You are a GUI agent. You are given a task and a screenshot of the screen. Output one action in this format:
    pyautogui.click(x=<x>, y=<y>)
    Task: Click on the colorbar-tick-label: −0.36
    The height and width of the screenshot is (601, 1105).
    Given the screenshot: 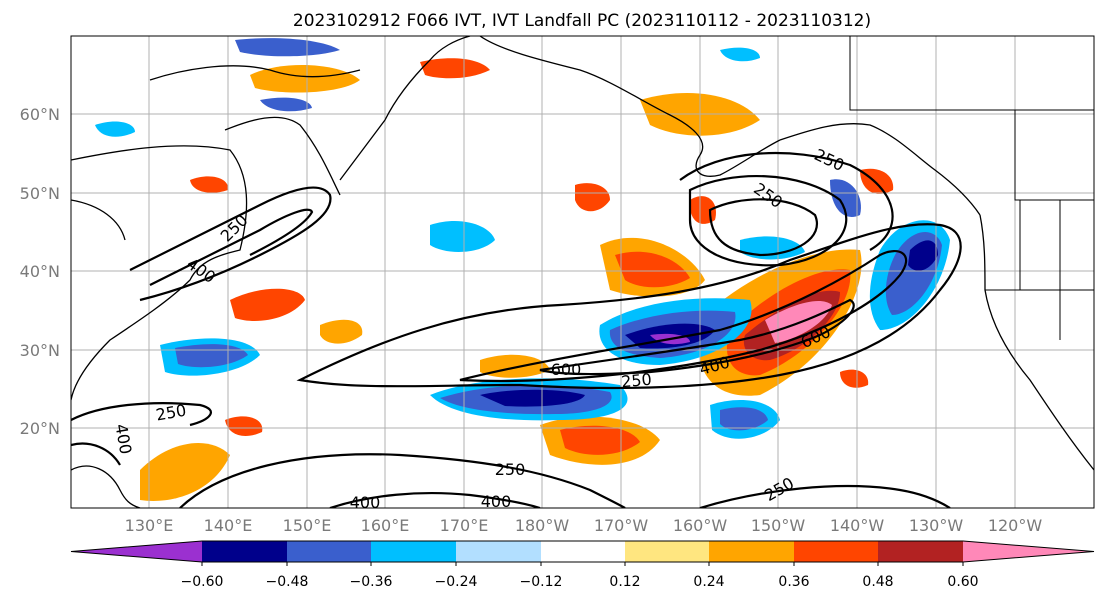 What is the action you would take?
    pyautogui.click(x=371, y=582)
    